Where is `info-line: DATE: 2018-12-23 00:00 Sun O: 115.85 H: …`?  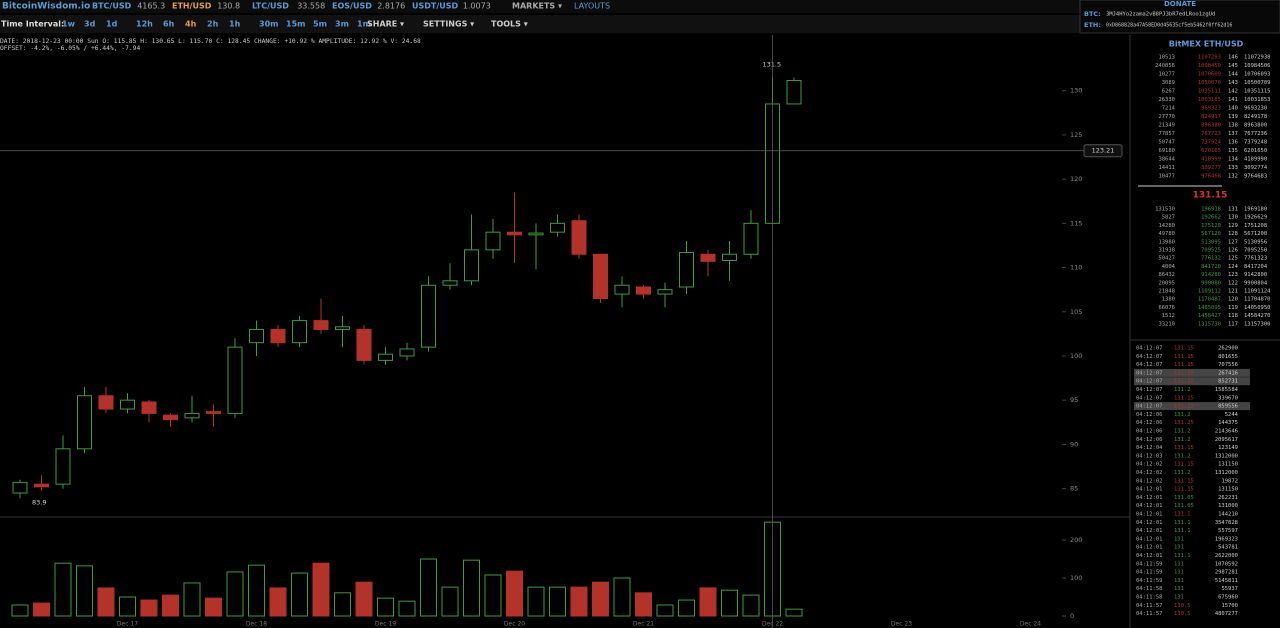
info-line: DATE: 2018-12-23 00:00 Sun O: 115.85 H: … is located at coordinates (210, 41).